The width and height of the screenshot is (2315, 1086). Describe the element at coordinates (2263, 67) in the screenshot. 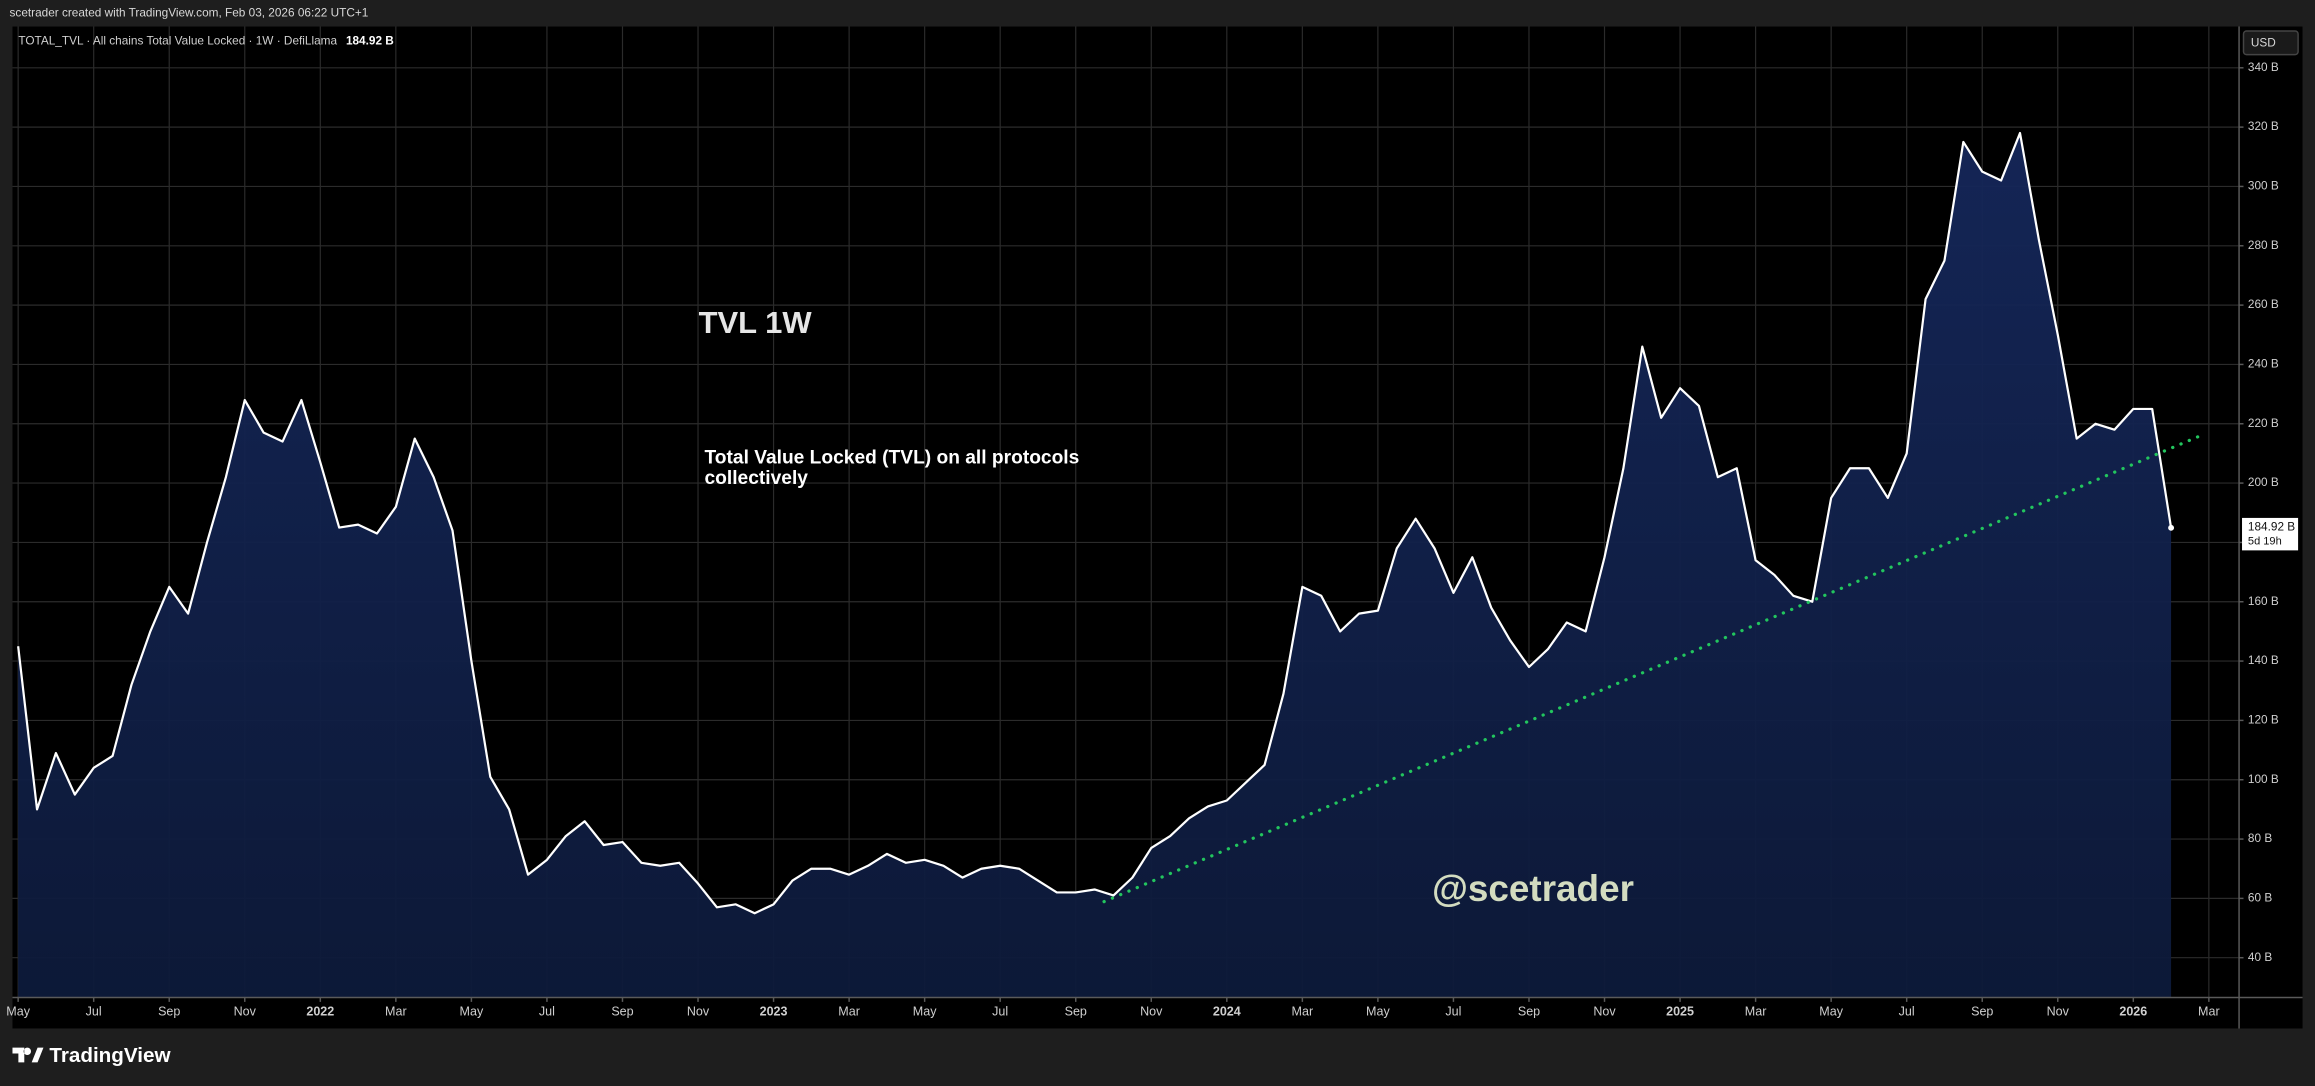

I see `y-tick-label: 340 B` at that location.